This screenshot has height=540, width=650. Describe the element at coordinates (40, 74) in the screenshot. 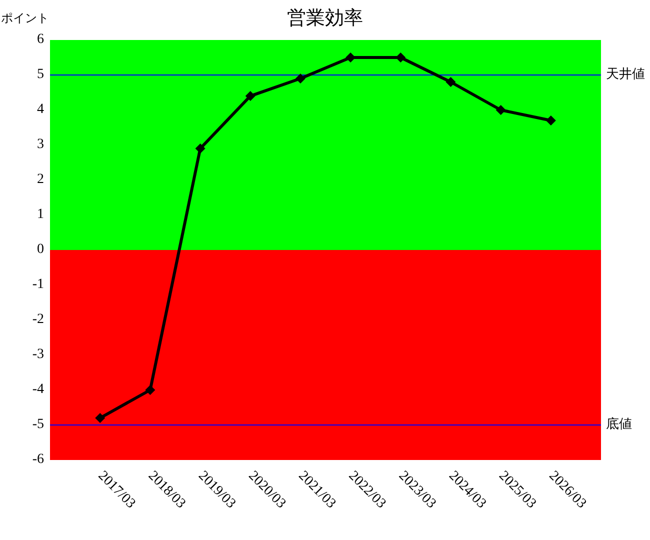

I see `y-tick-label: 5` at that location.